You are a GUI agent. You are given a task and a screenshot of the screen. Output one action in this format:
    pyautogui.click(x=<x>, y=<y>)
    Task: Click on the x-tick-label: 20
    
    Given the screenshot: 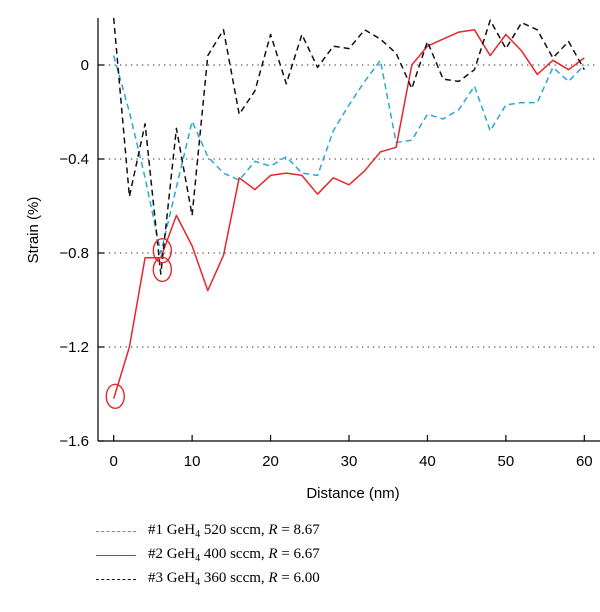 What is the action you would take?
    pyautogui.click(x=270, y=461)
    